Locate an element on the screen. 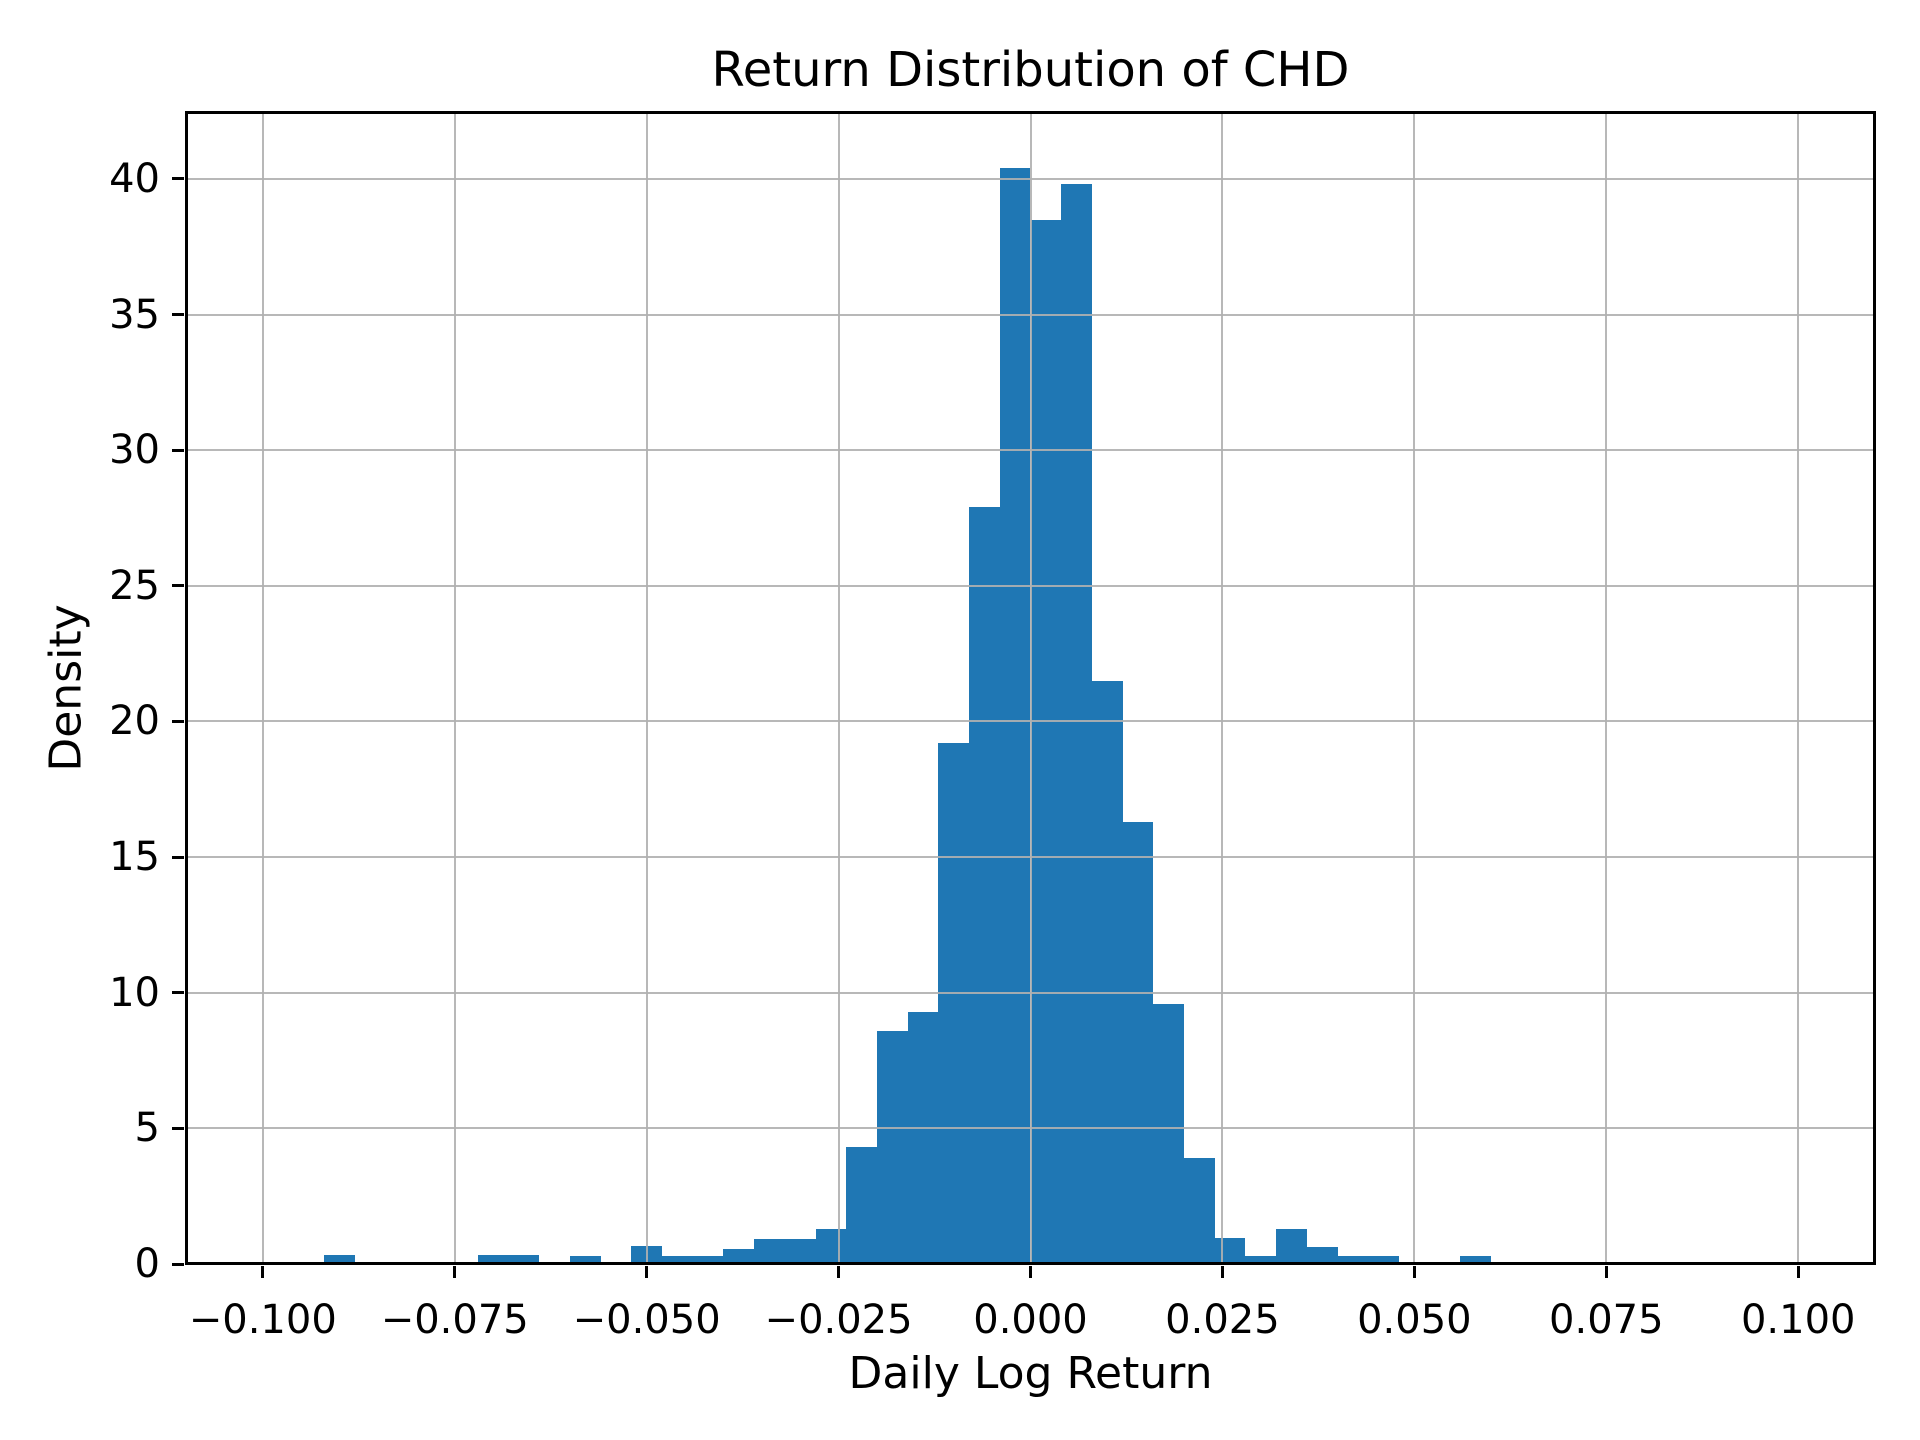 The height and width of the screenshot is (1440, 1920). chart-title: Return Distribution of CHD is located at coordinates (1030, 70).